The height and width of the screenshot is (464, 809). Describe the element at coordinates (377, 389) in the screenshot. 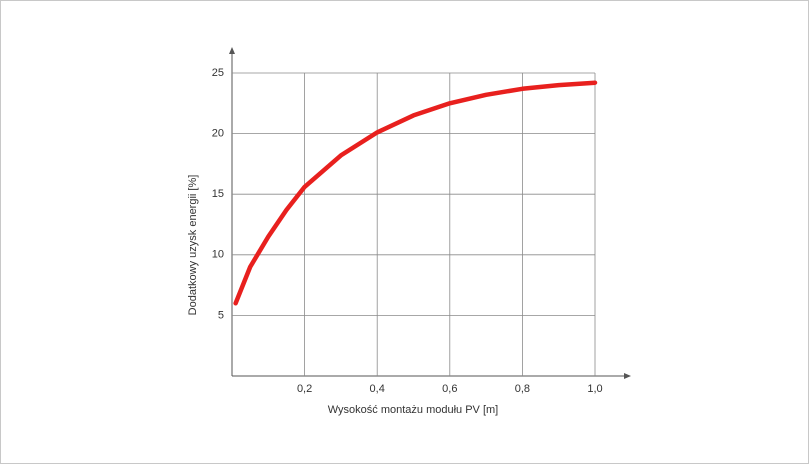

I see `x-tick-label: 0,4` at that location.